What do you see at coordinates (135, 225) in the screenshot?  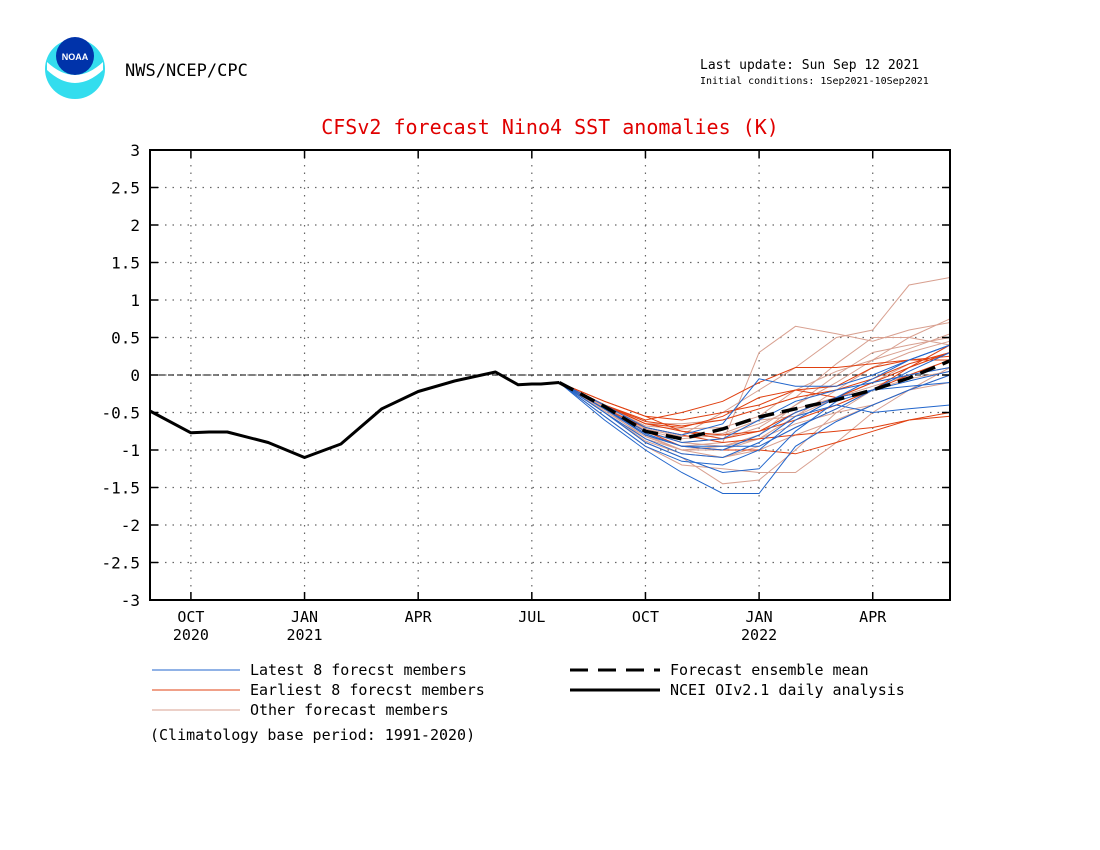 I see `y-tick-label: 2` at bounding box center [135, 225].